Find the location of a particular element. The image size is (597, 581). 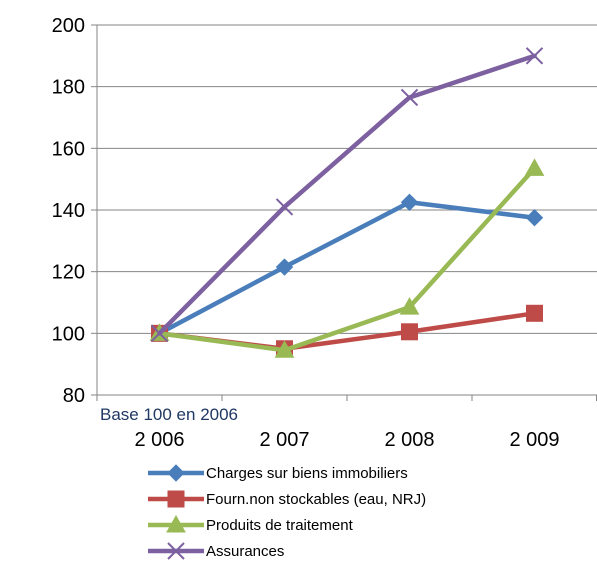

legend-label-2: Produits de traitement is located at coordinates (280, 525).